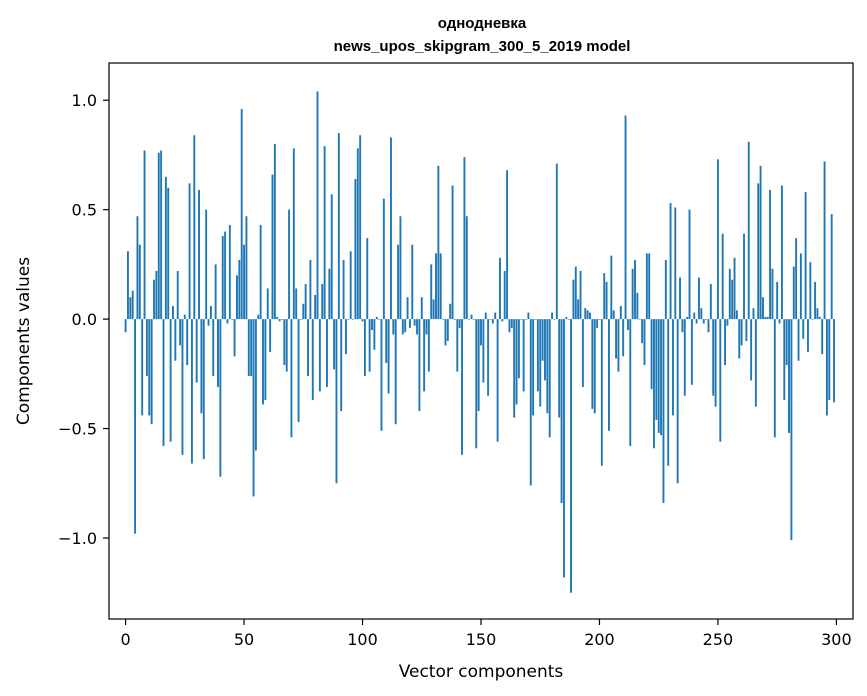 This screenshot has width=867, height=696. I want to click on x-tick-label: 0, so click(125, 639).